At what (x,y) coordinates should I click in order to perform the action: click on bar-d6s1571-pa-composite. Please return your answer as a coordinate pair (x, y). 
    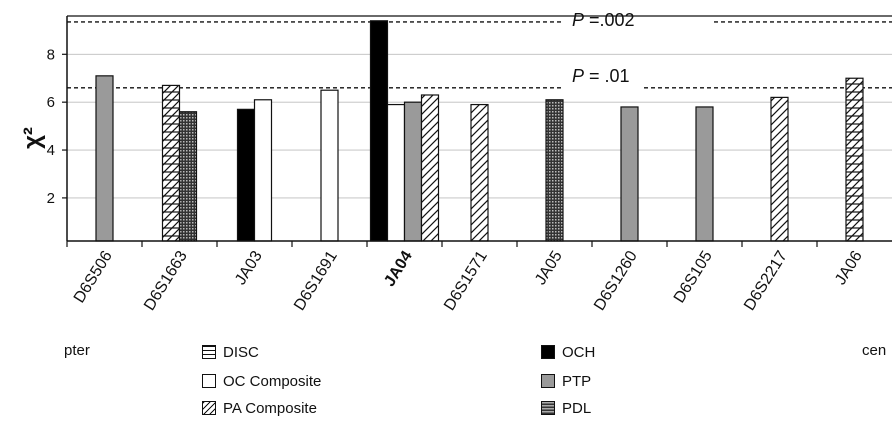
    Looking at the image, I should click on (479, 172).